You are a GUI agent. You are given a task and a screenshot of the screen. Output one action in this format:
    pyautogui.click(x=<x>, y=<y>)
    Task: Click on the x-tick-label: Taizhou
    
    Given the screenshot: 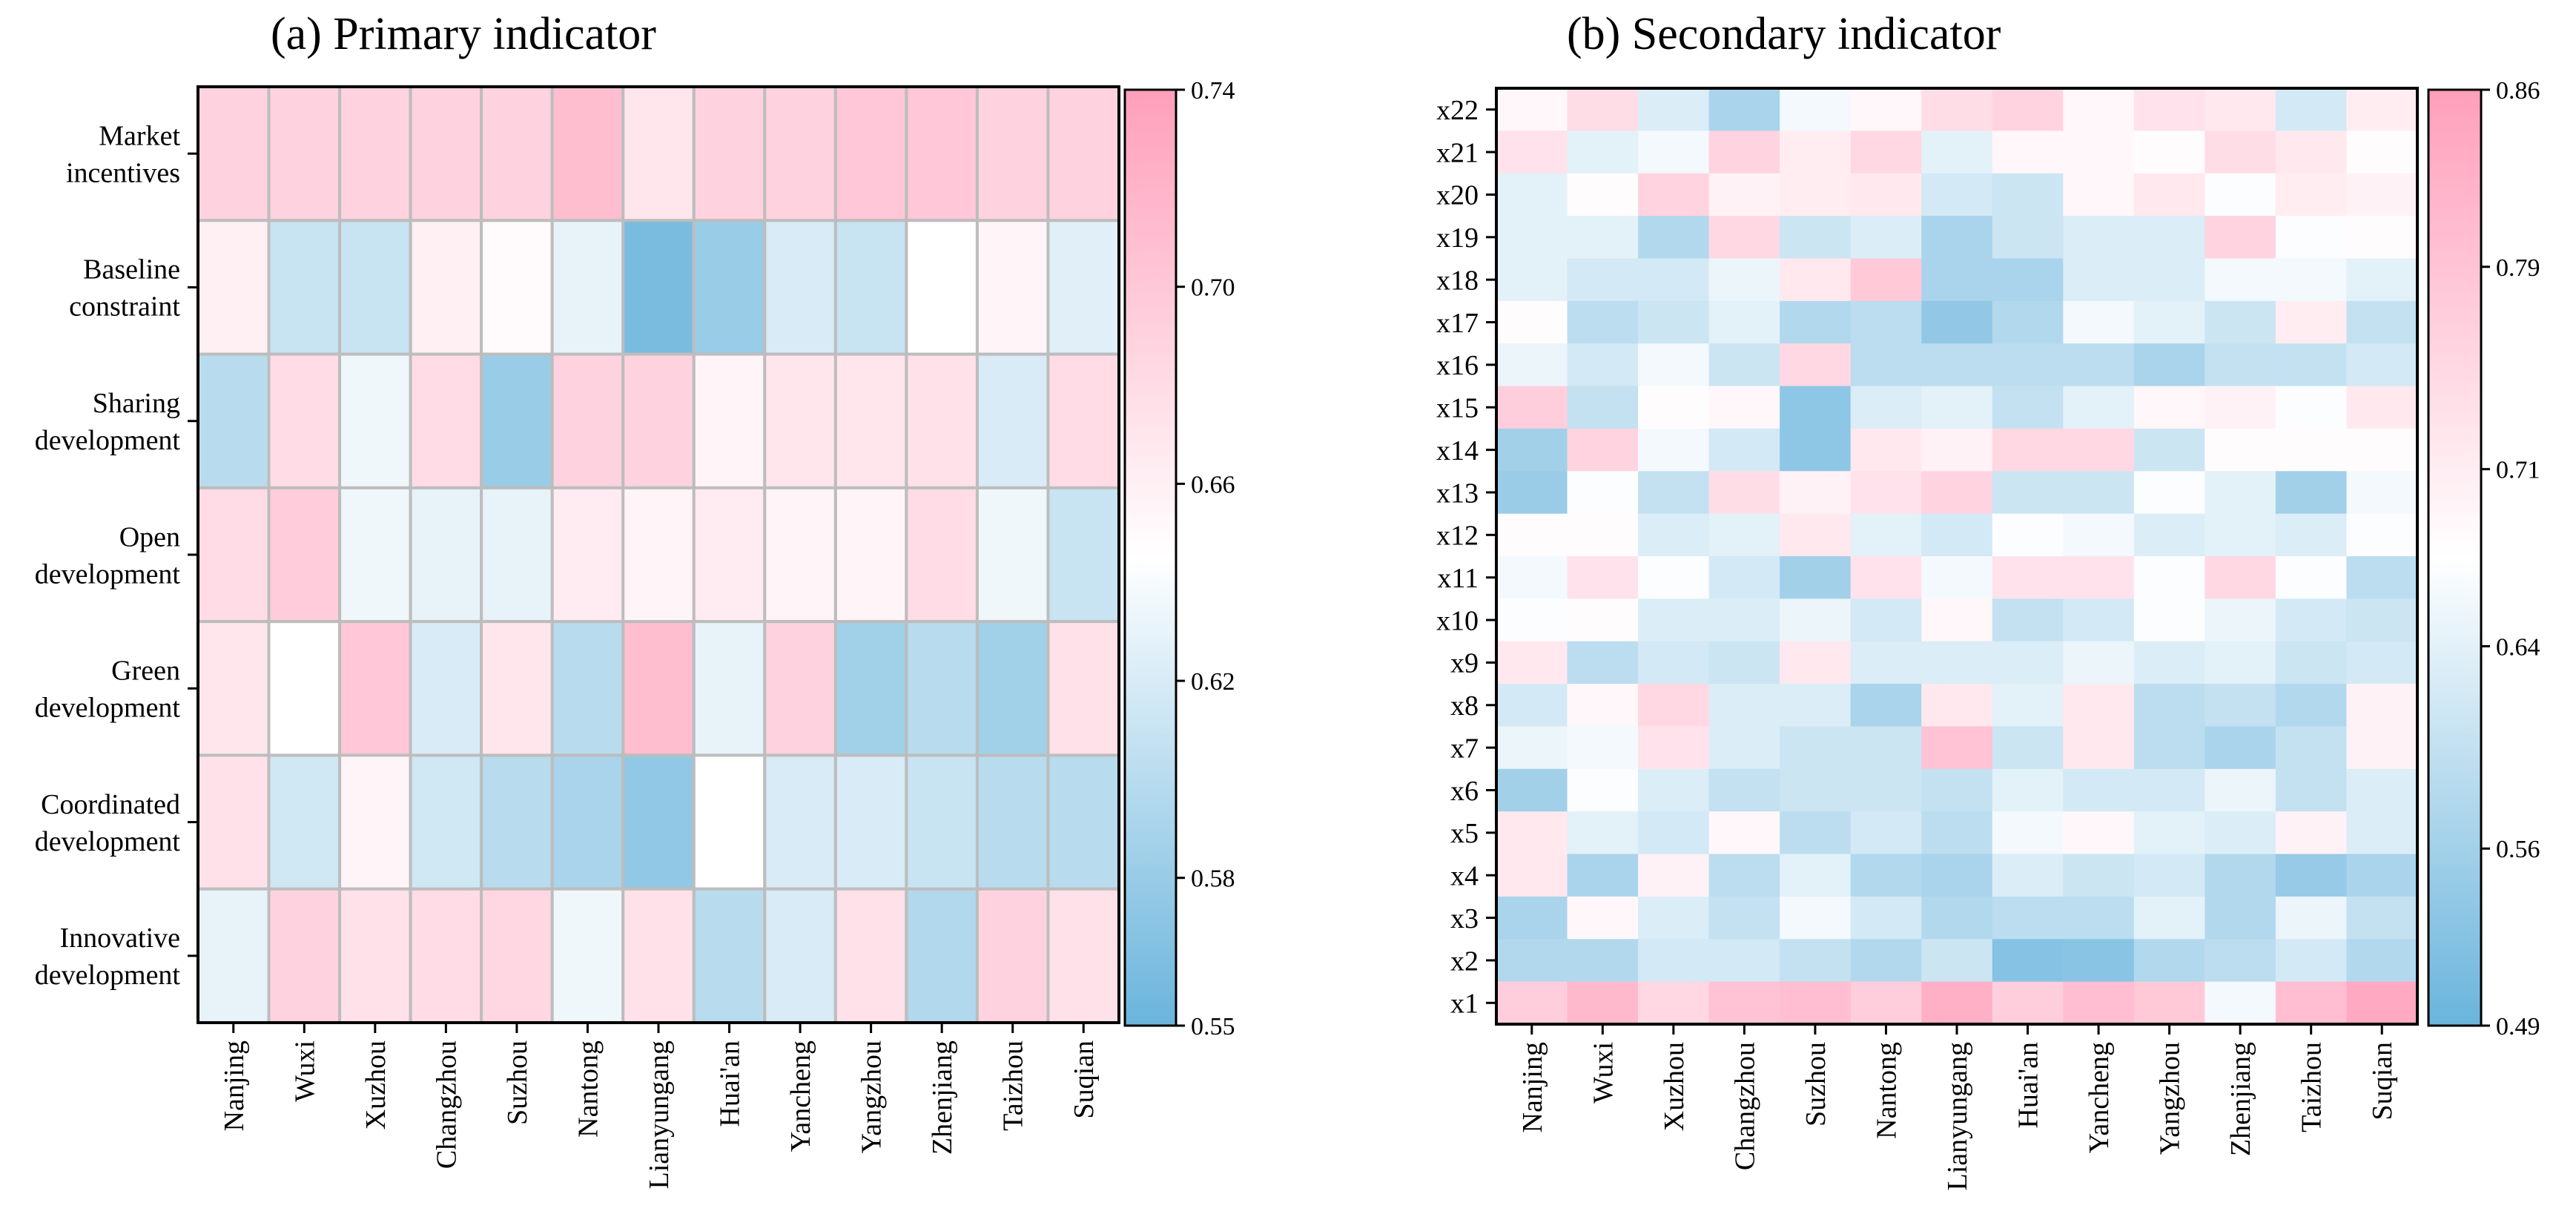 What is the action you would take?
    pyautogui.click(x=1013, y=1085)
    